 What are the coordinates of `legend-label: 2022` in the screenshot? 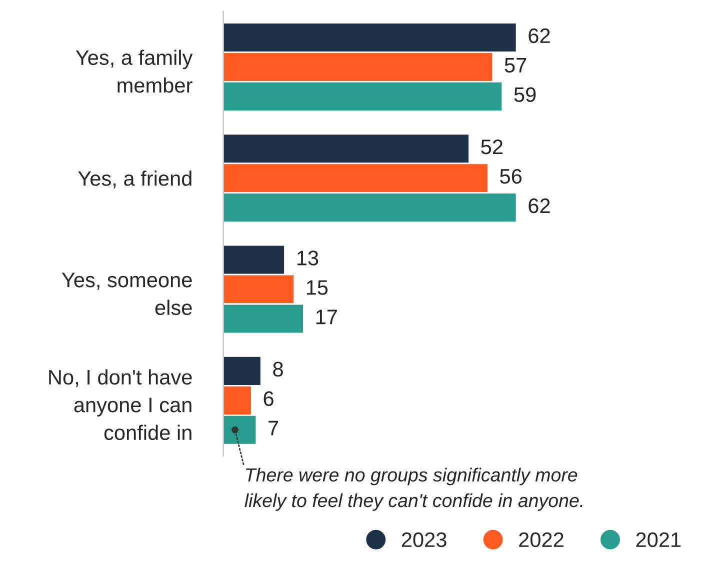 It's located at (541, 540).